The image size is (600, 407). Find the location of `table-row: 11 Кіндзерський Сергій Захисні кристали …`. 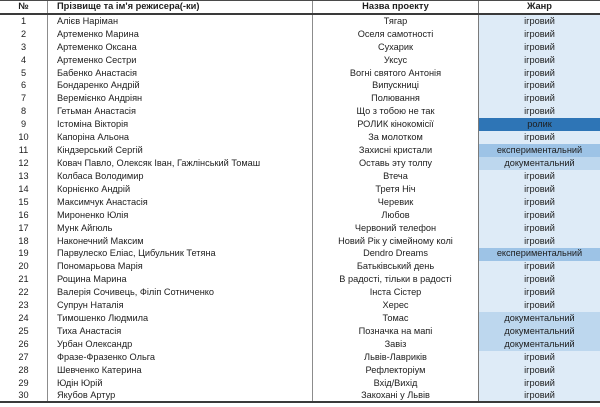

table-row: 11 Кіндзерський Сергій Захисні кристали … is located at coordinates (300, 151).